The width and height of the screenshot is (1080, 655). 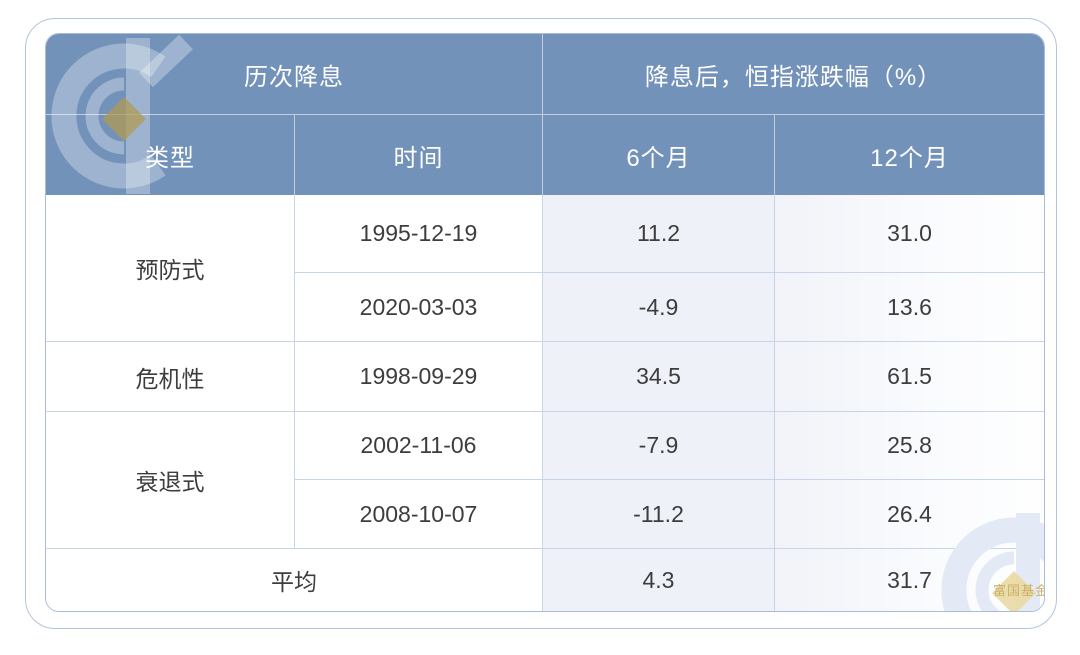 I want to click on column-header-12m: 12个月, so click(x=909, y=154).